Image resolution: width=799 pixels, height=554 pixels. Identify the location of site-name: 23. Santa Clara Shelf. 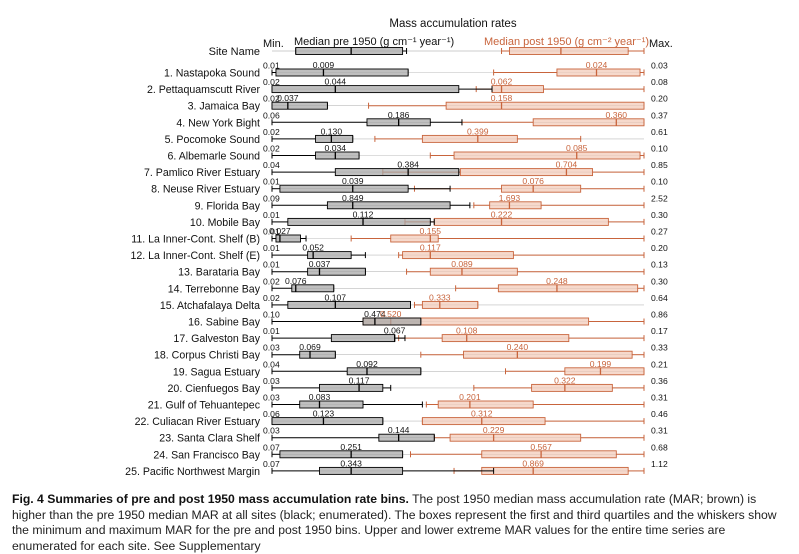
(209, 439).